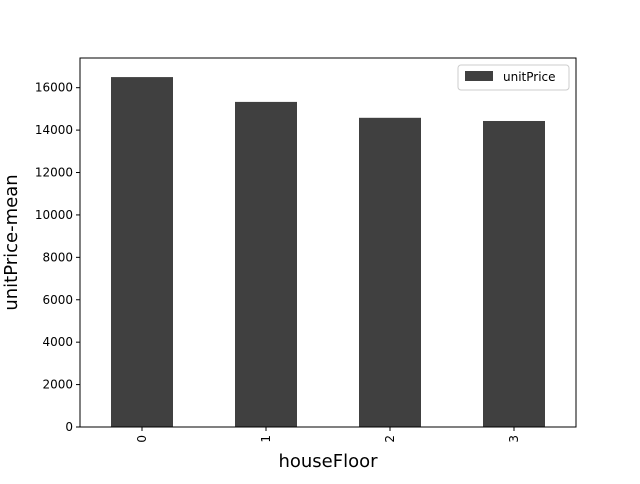 The height and width of the screenshot is (484, 640). Describe the element at coordinates (57, 342) in the screenshot. I see `y-tick-label: 4000` at that location.